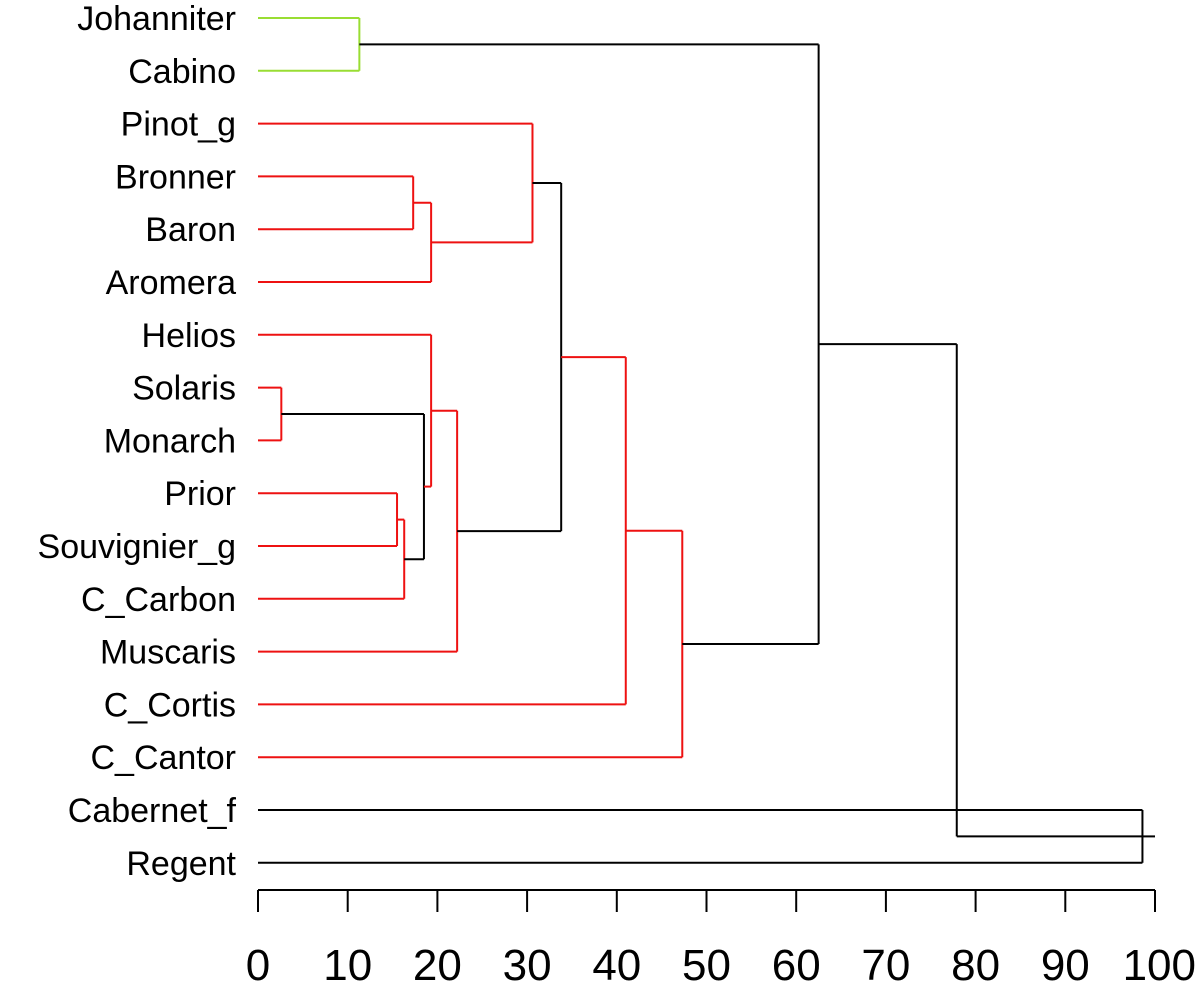 The image size is (1200, 985). What do you see at coordinates (1065, 963) in the screenshot?
I see `x-tick-label: 90` at bounding box center [1065, 963].